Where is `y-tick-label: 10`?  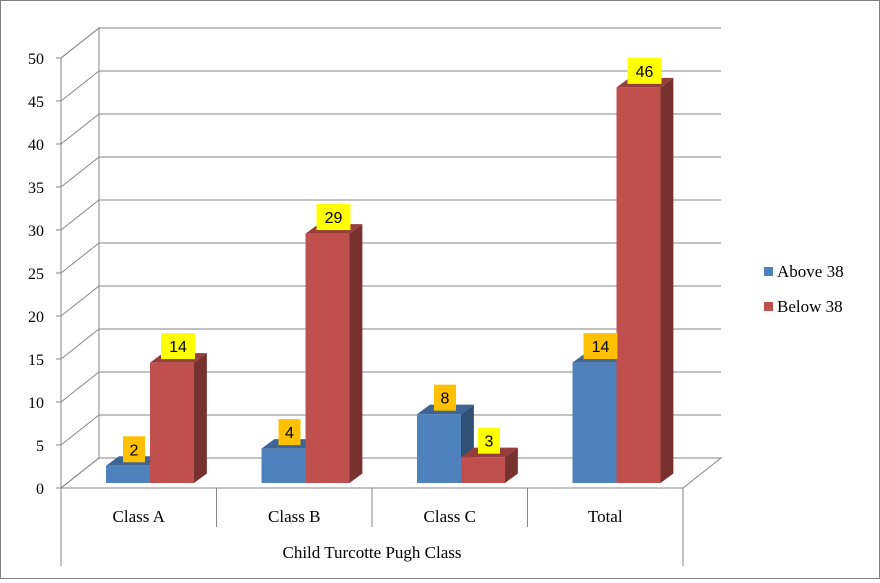 y-tick-label: 10 is located at coordinates (36, 403).